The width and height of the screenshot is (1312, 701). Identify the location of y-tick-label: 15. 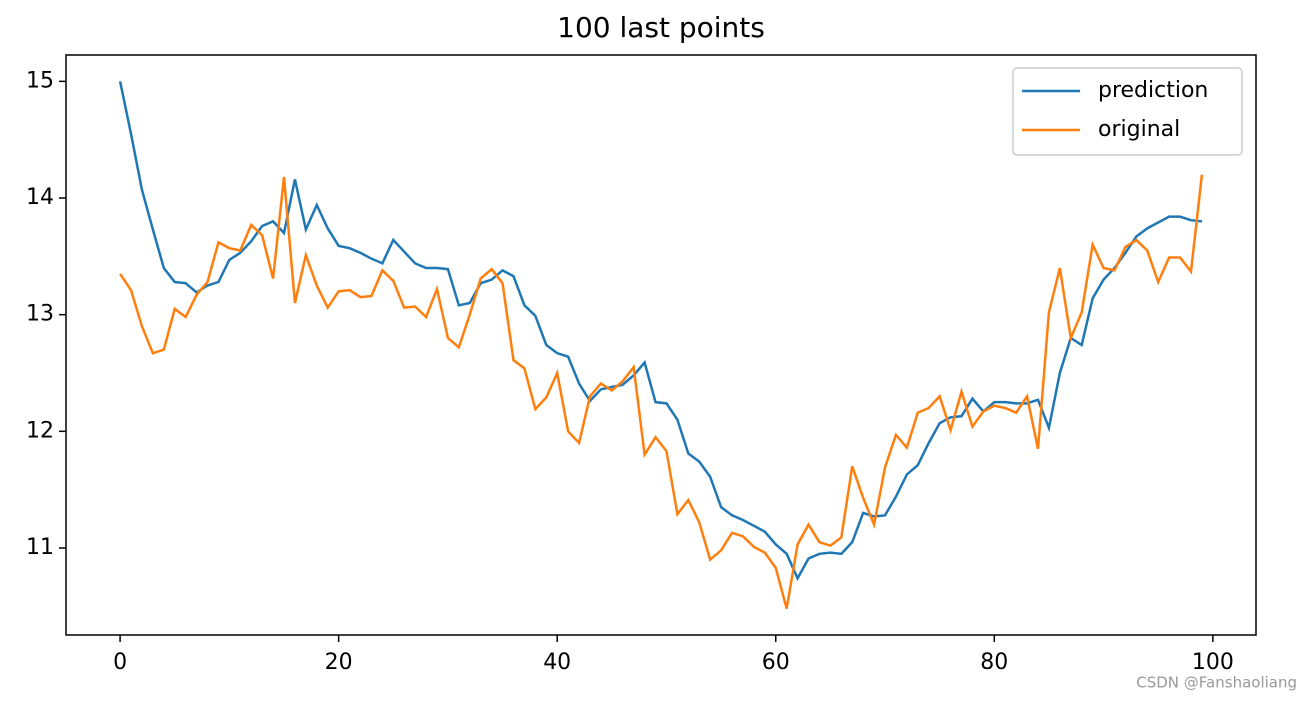
(40, 80).